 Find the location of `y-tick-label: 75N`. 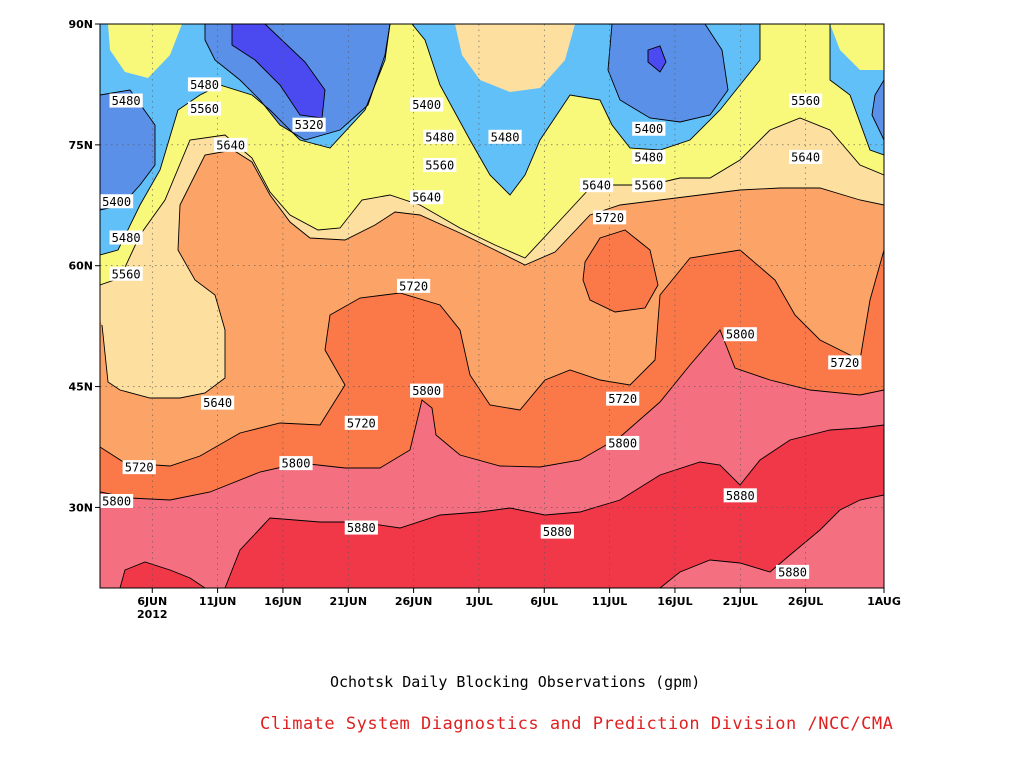

y-tick-label: 75N is located at coordinates (80, 145).